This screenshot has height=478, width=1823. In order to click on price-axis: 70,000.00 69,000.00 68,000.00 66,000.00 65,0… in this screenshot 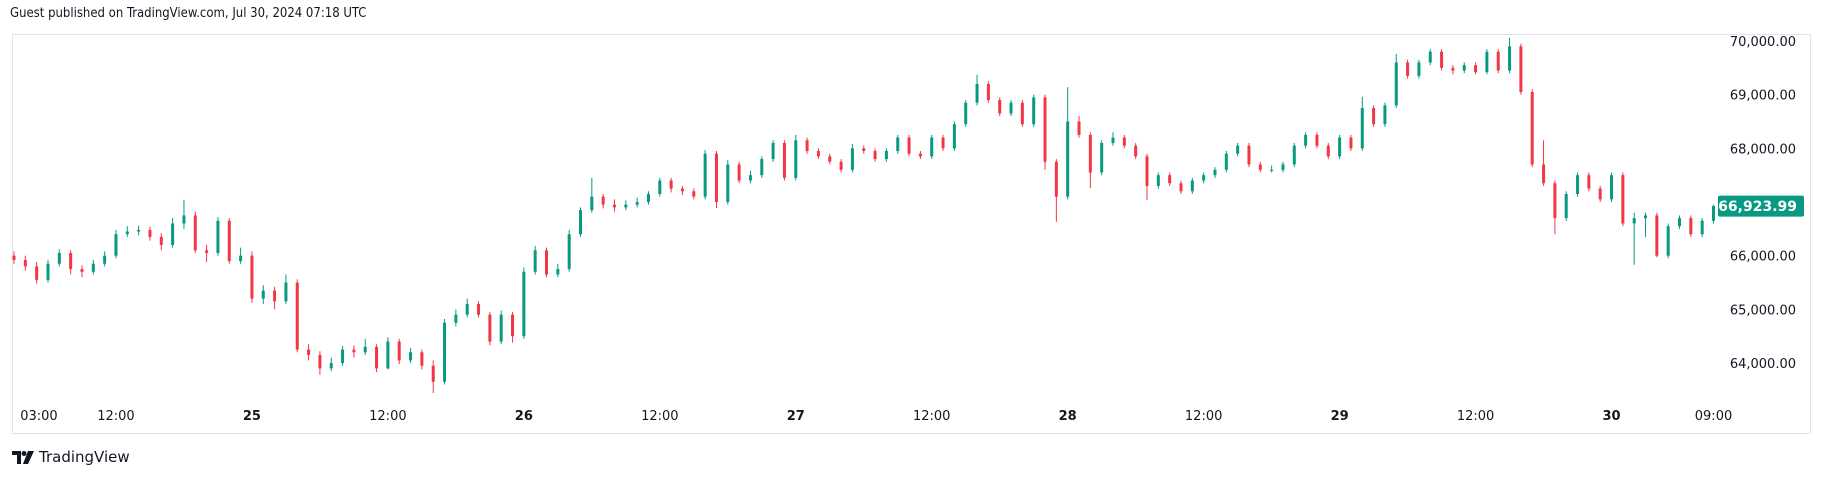, I will do `click(1763, 203)`.